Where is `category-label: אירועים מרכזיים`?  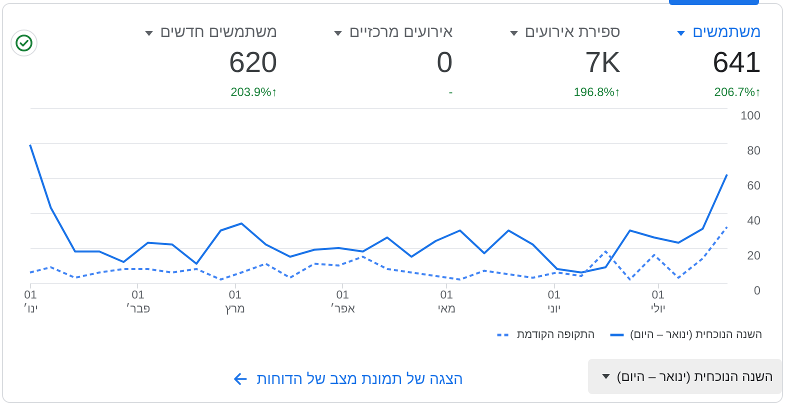 category-label: אירועים מרכזיים is located at coordinates (401, 33).